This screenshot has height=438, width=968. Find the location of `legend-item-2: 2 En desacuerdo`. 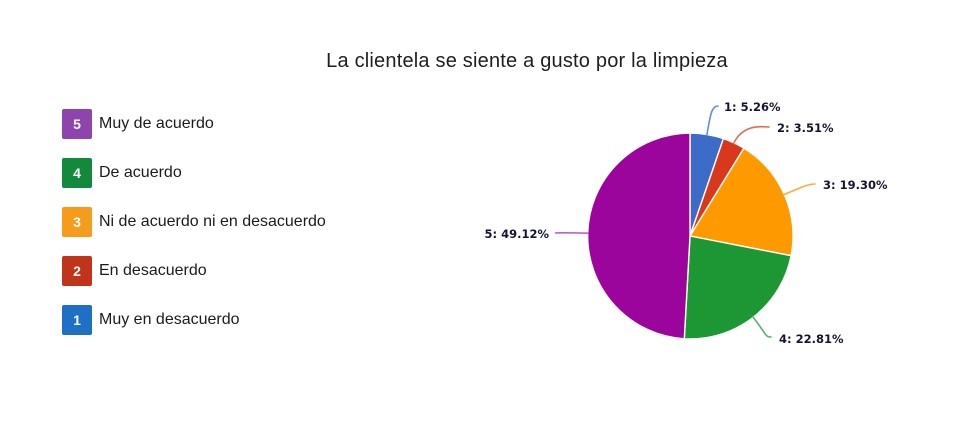

legend-item-2: 2 En desacuerdo is located at coordinates (194, 271).